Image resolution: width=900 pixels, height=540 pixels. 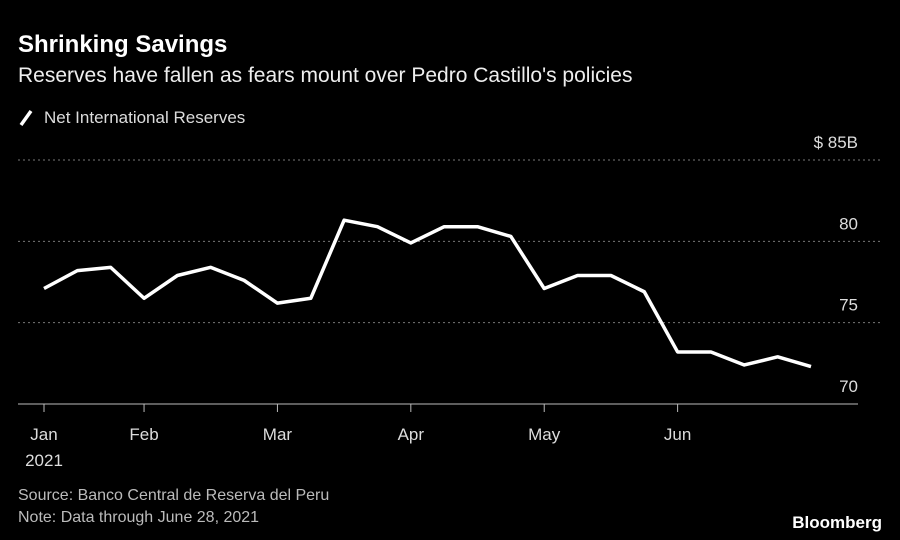 I want to click on x-tick-label: Jun, so click(x=677, y=434).